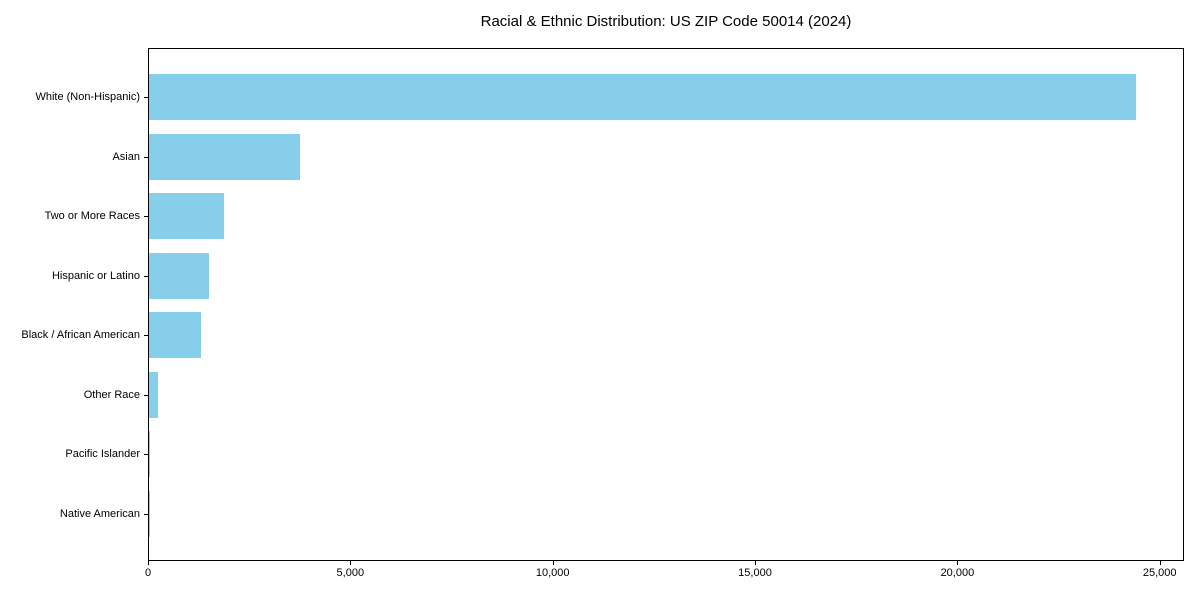 The height and width of the screenshot is (600, 1200). Describe the element at coordinates (102, 454) in the screenshot. I see `y-axis-label: Pacific Islander` at that location.